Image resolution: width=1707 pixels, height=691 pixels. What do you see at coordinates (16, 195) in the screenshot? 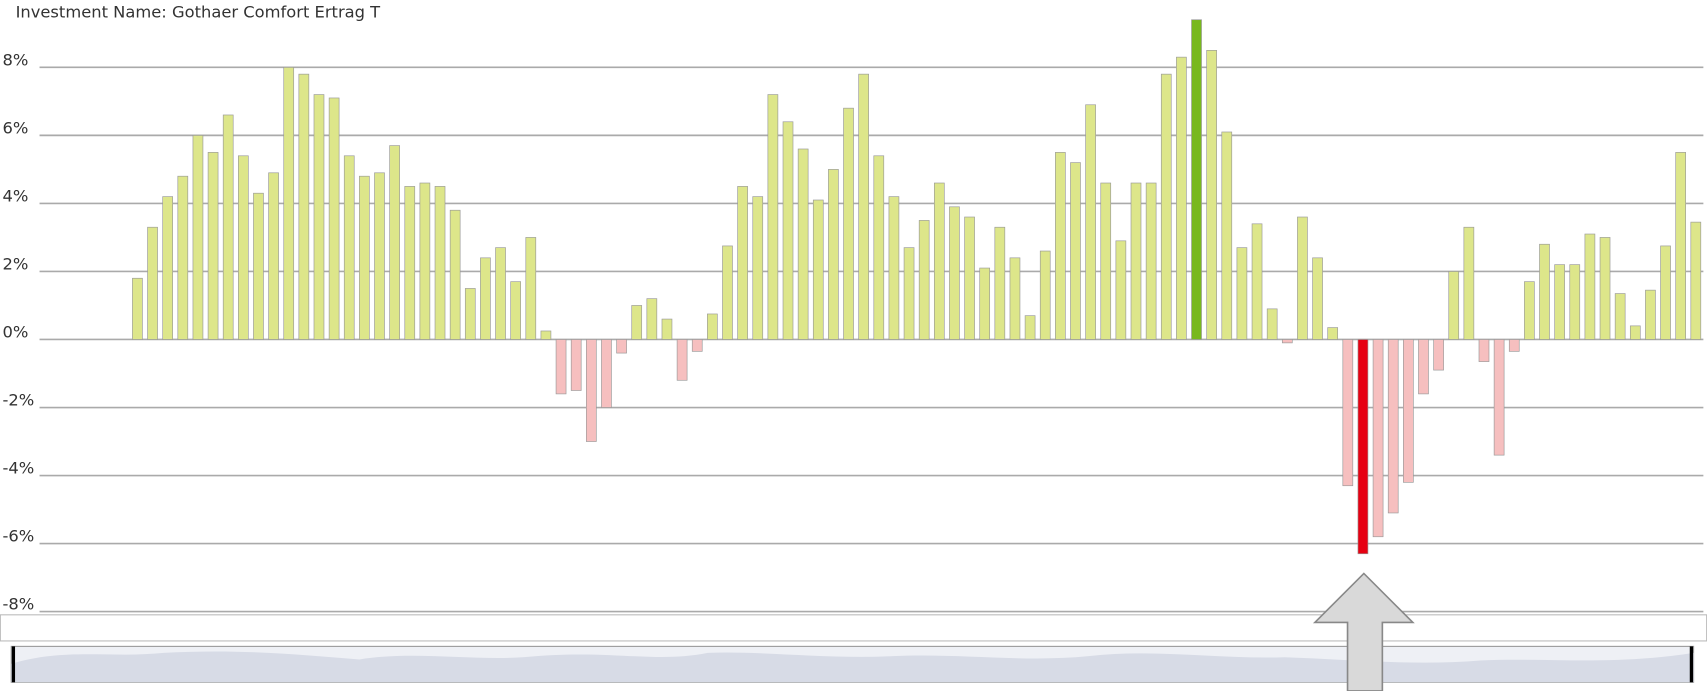
I see `y-tick-label: 4%` at bounding box center [16, 195].